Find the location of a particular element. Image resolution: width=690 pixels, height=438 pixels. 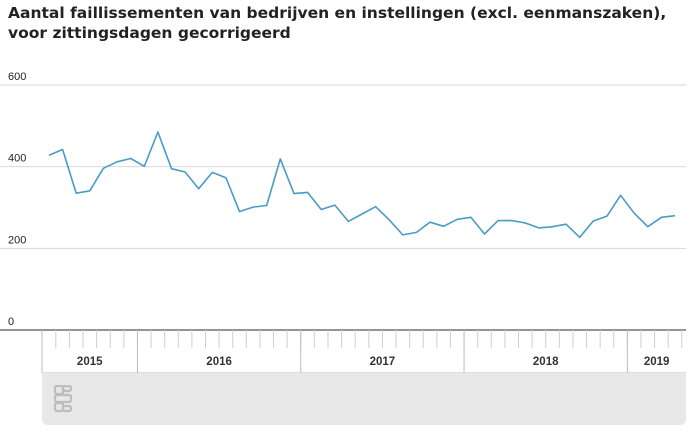

x-year-label: 2016 is located at coordinates (219, 362).